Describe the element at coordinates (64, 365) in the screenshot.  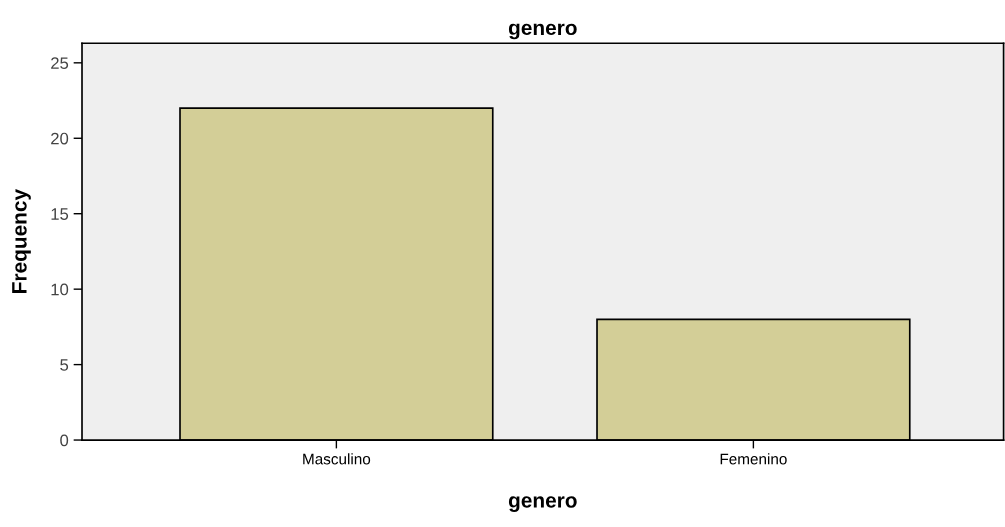
I see `y-tick-label: 5` at that location.